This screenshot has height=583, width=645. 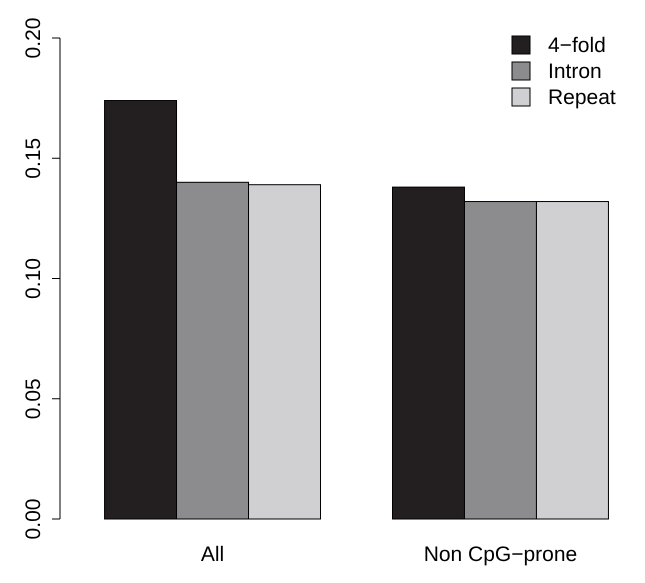 What do you see at coordinates (33, 38) in the screenshot?
I see `y-tick-label: 0.20` at bounding box center [33, 38].